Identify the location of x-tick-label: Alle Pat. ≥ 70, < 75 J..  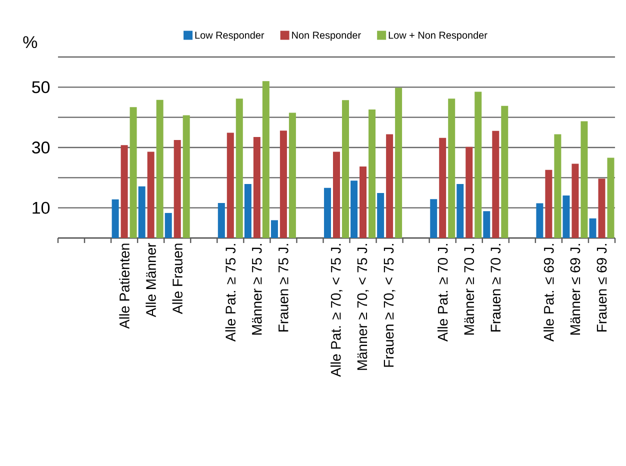
(336, 310).